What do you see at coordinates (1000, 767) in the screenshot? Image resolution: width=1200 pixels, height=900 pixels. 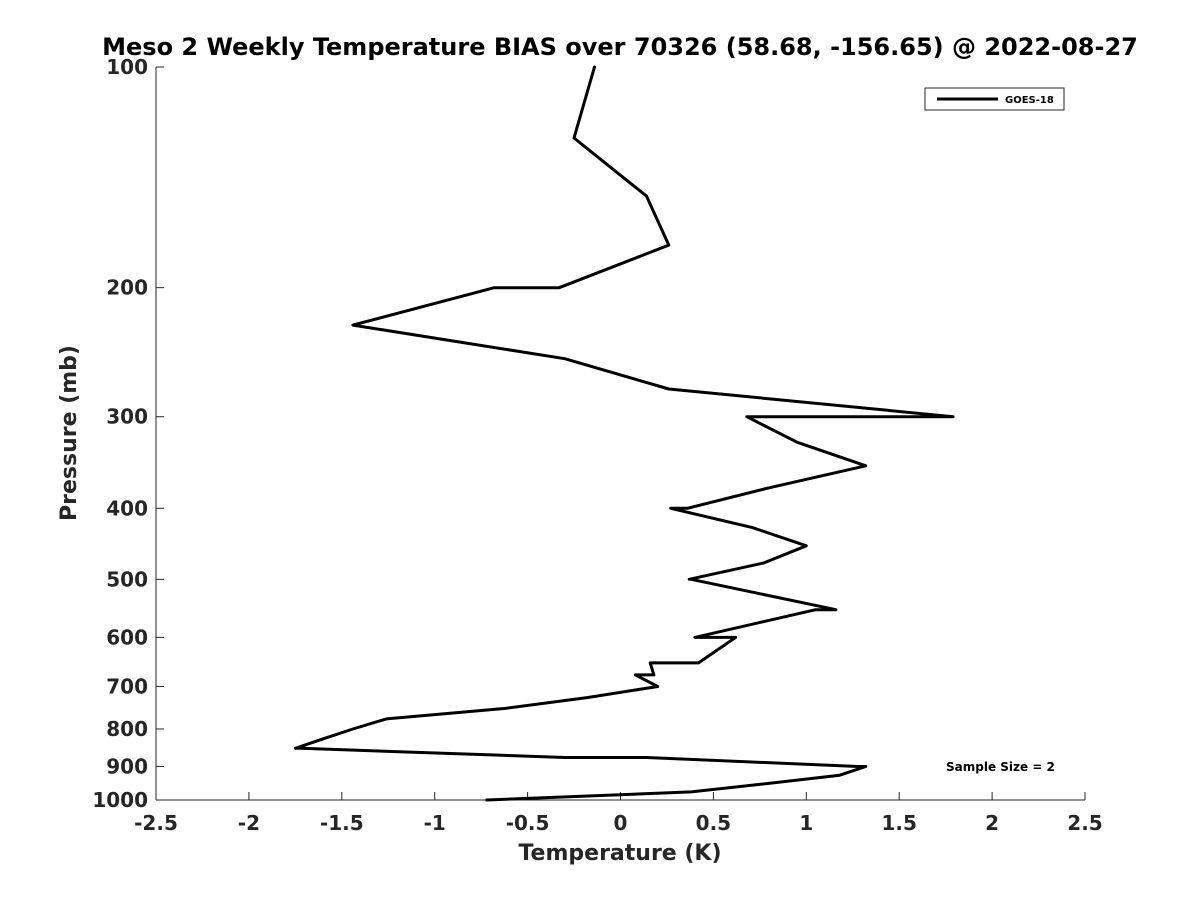 I see `sample-size-annotation: Sample Size = 2` at bounding box center [1000, 767].